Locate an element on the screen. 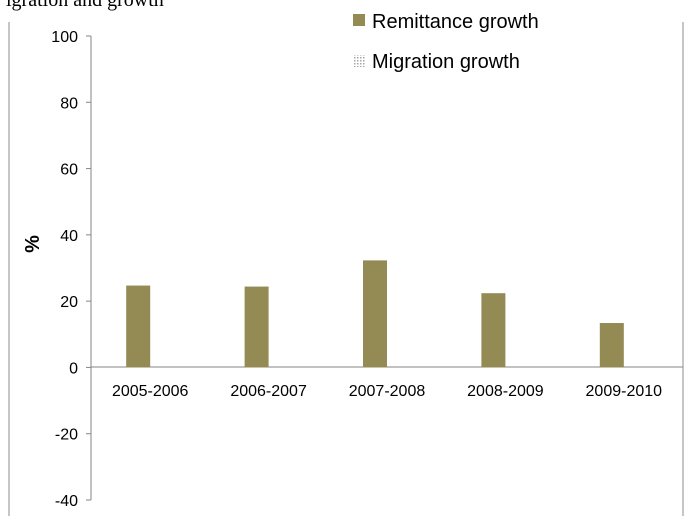 Image resolution: width=685 pixels, height=521 pixels. y-tick-label: 100 is located at coordinates (64, 37).